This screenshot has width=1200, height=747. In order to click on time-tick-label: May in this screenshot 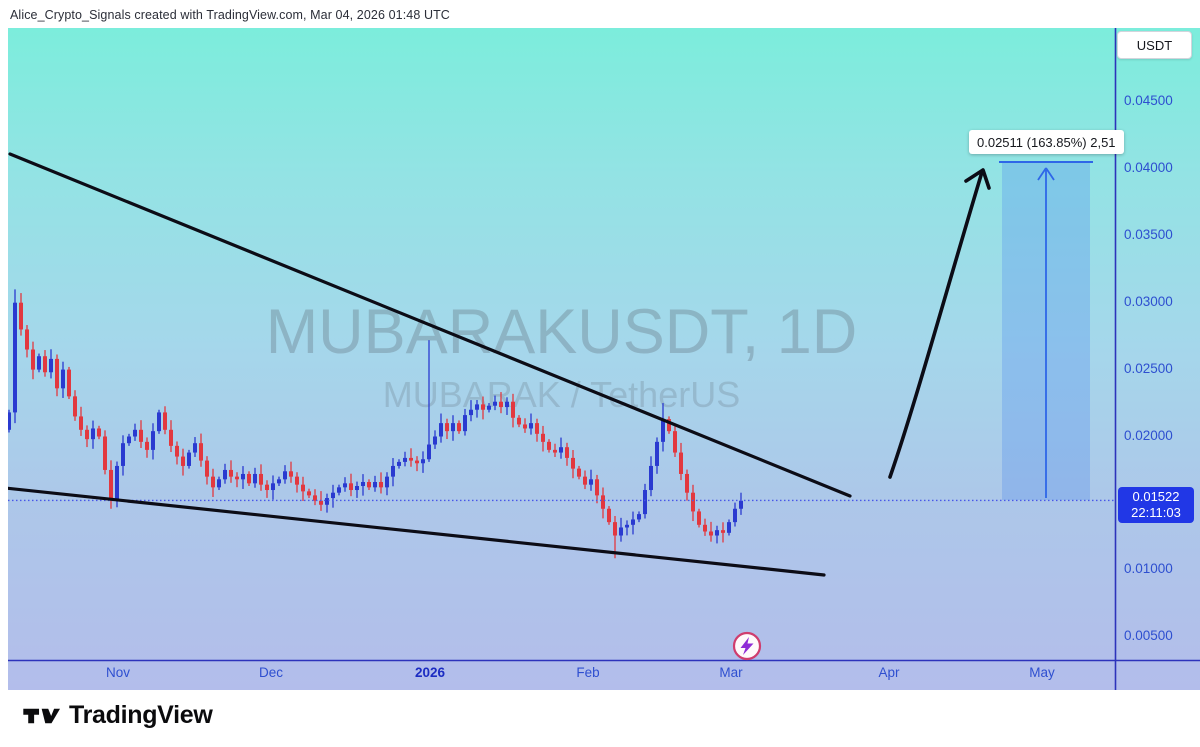, I will do `click(1042, 672)`.